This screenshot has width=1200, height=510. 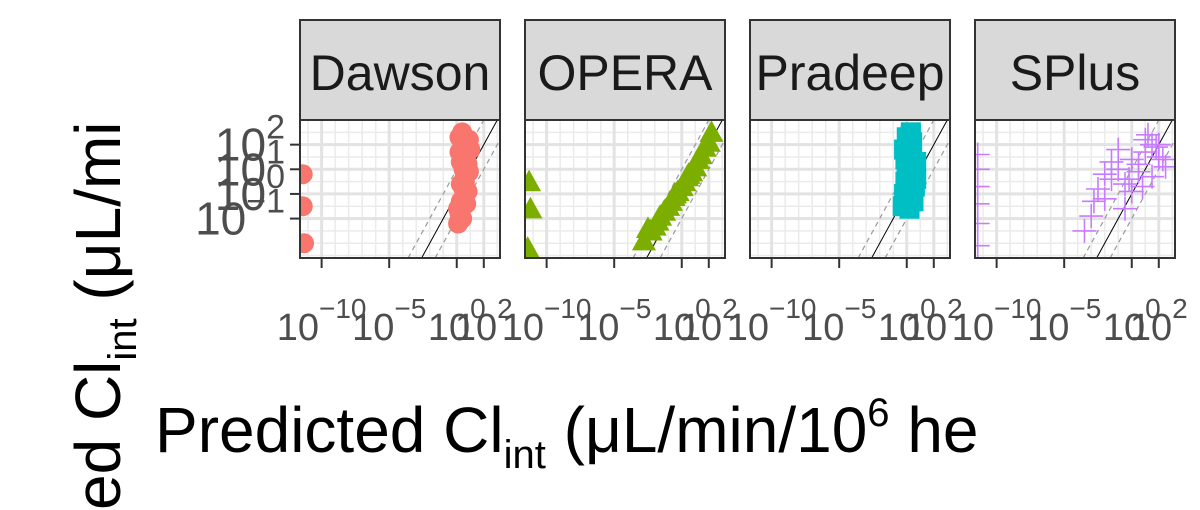 I want to click on facet-panel-pradeep, so click(x=850, y=189).